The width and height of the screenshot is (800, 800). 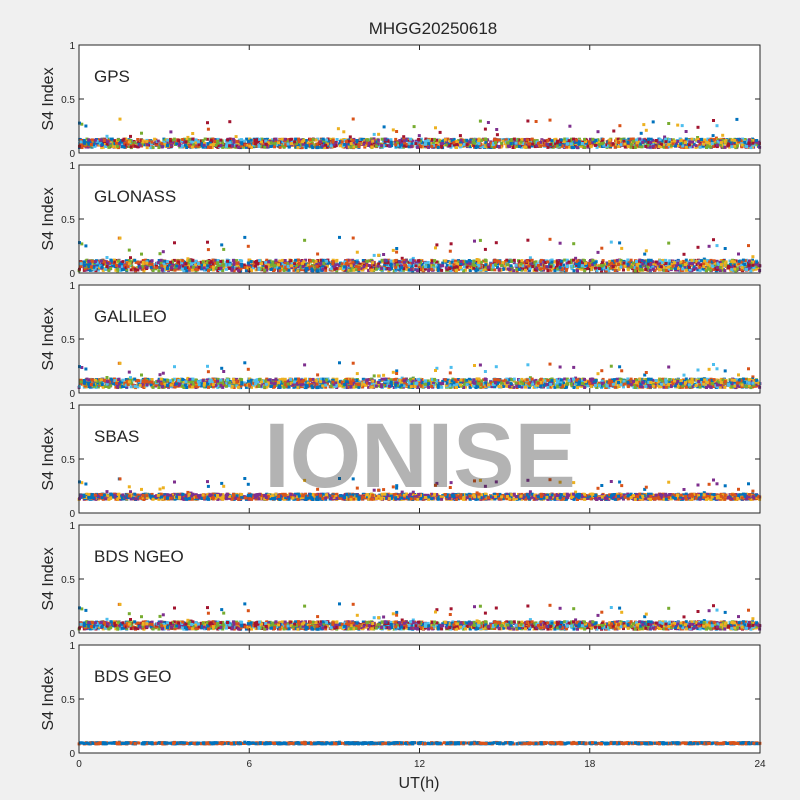 What do you see at coordinates (48, 98) in the screenshot?
I see `y-axis-label: S4 Index` at bounding box center [48, 98].